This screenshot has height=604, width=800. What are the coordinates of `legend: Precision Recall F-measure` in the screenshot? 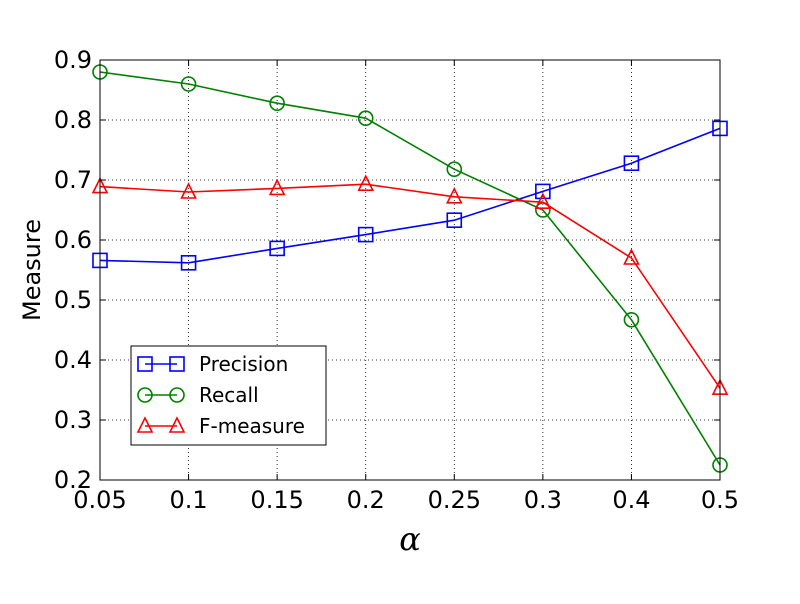 It's located at (228, 395).